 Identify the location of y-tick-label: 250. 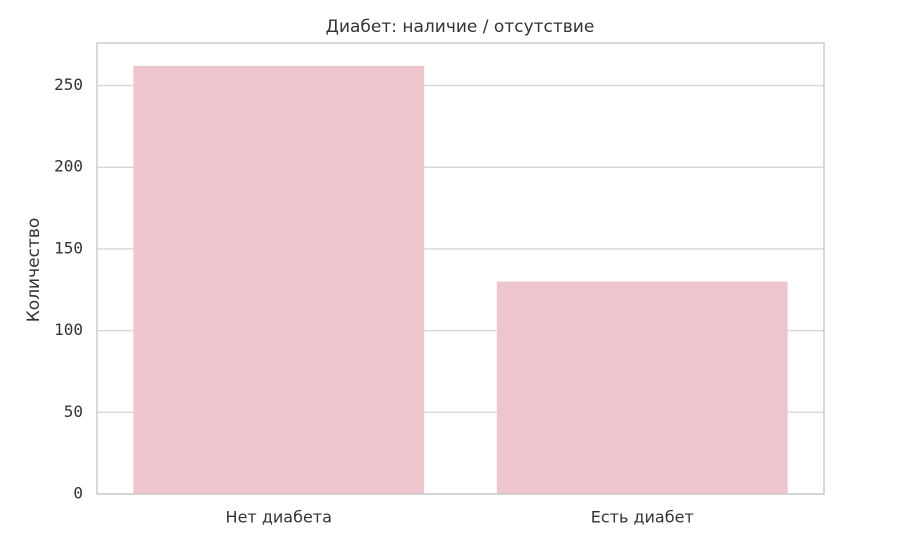
(68, 84).